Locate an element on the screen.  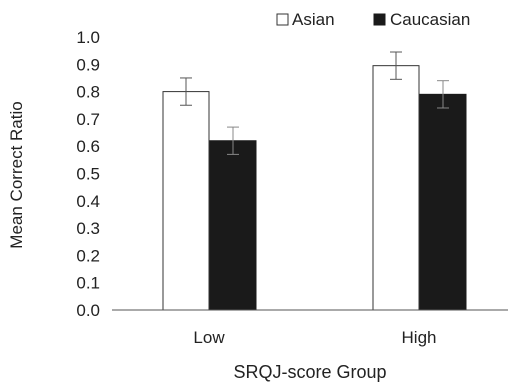
x-tick-label-high: High is located at coordinates (419, 337).